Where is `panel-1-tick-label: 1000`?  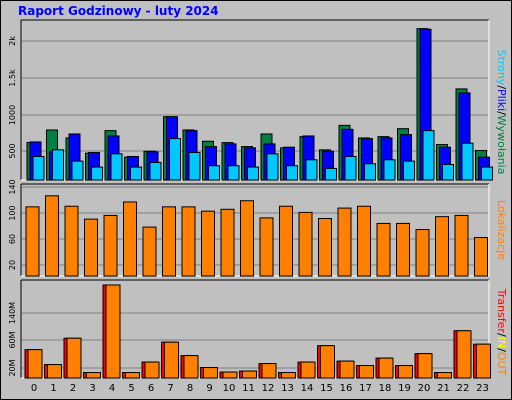
panel-1-tick-label: 1000 is located at coordinates (12, 115).